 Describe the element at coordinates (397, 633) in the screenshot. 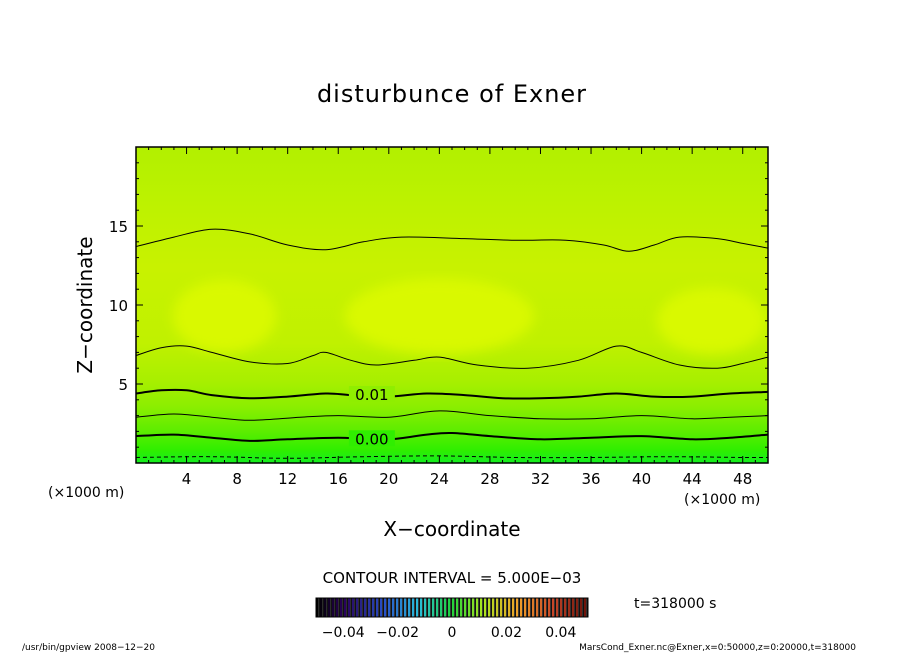

I see `colorbar-tick-label: −0.02` at that location.